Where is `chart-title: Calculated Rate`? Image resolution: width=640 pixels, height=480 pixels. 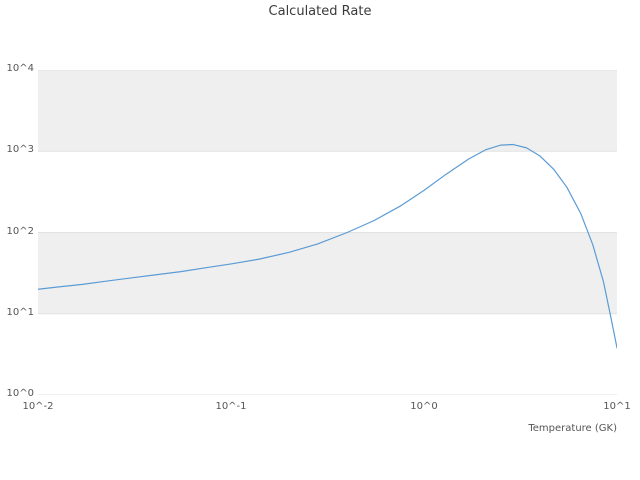
chart-title: Calculated Rate is located at coordinates (320, 11).